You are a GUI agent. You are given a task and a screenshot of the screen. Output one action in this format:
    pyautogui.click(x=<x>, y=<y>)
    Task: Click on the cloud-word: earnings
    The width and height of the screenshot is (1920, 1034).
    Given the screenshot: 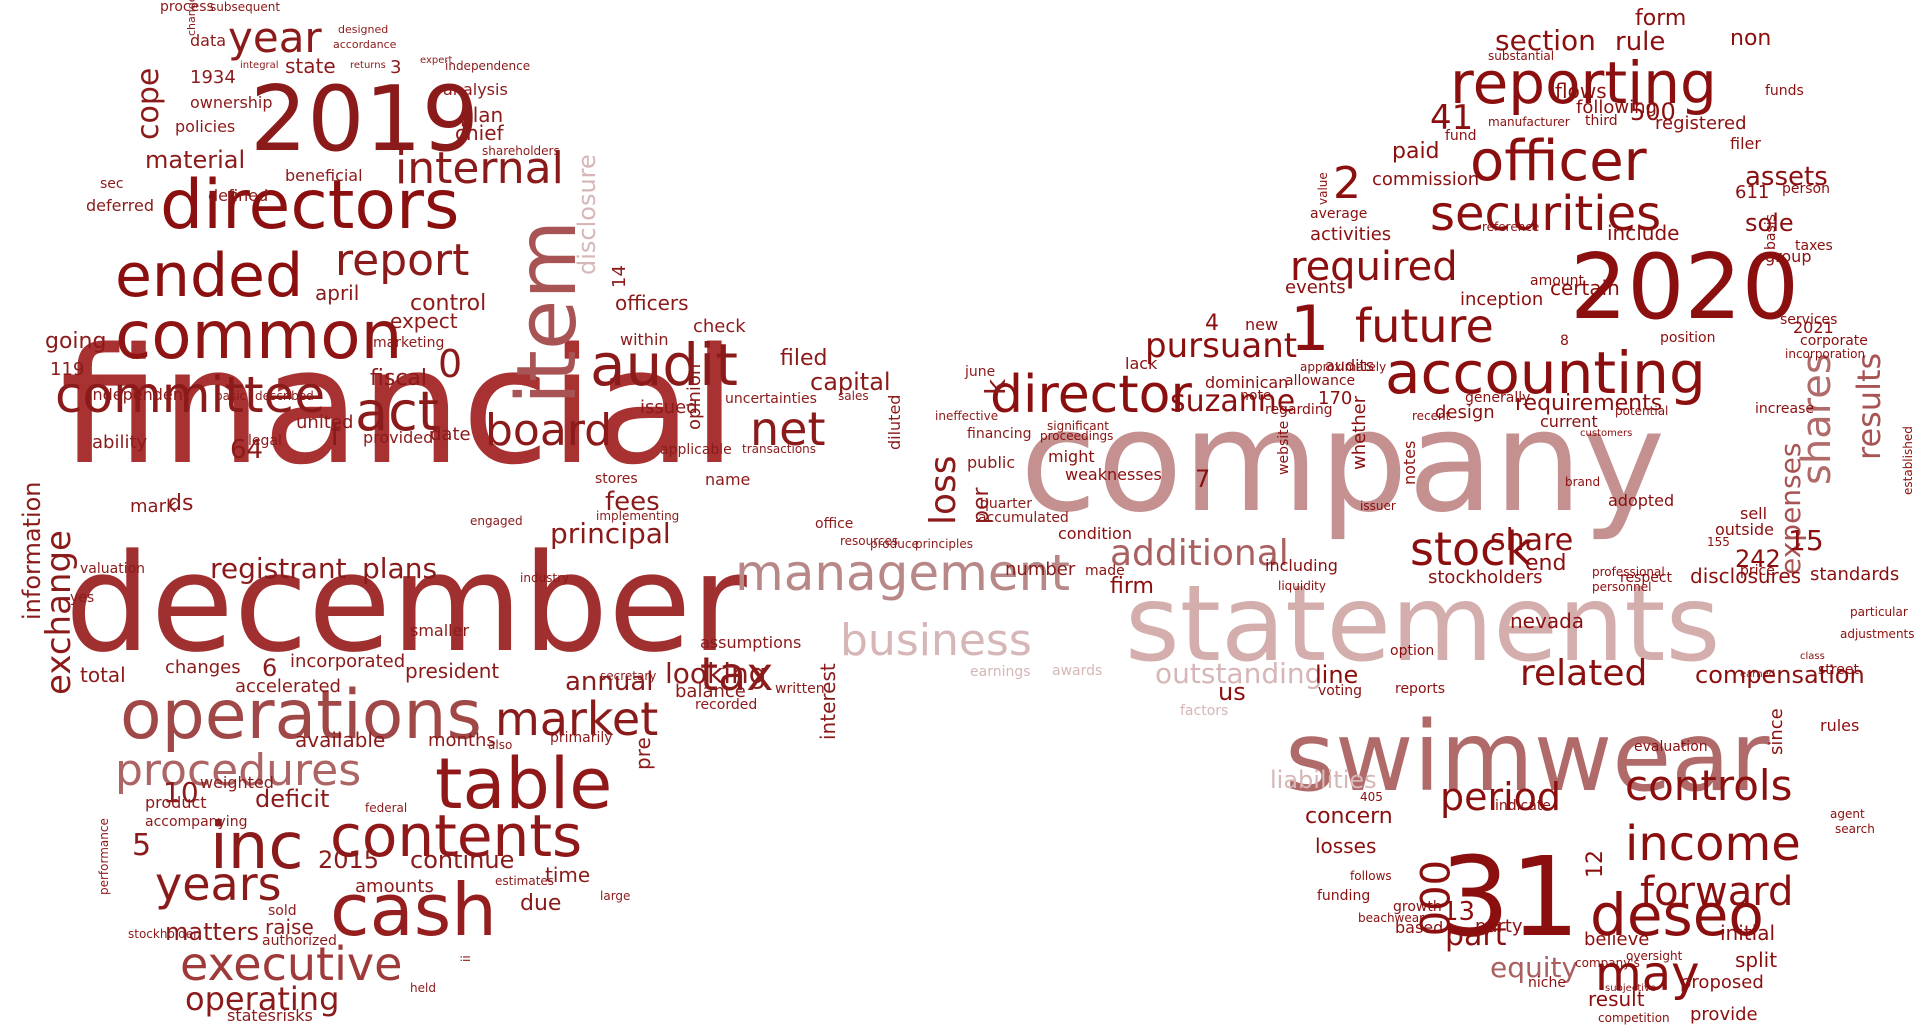 What is the action you would take?
    pyautogui.click(x=1000, y=672)
    